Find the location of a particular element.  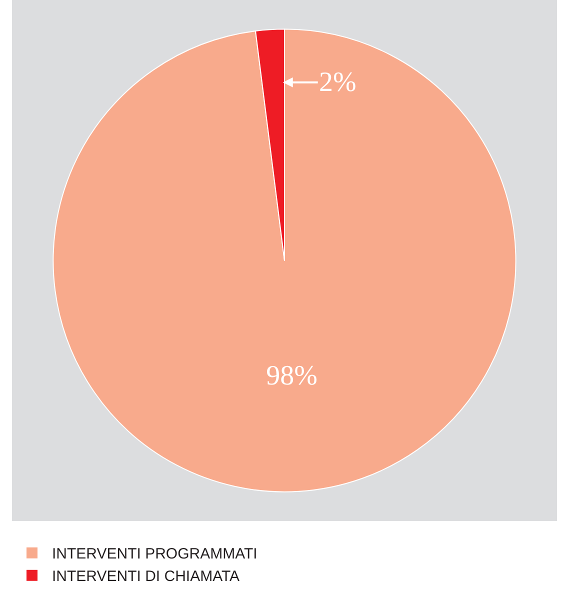

legend-label: INTERVENTI PROGRAMMATI is located at coordinates (155, 554).